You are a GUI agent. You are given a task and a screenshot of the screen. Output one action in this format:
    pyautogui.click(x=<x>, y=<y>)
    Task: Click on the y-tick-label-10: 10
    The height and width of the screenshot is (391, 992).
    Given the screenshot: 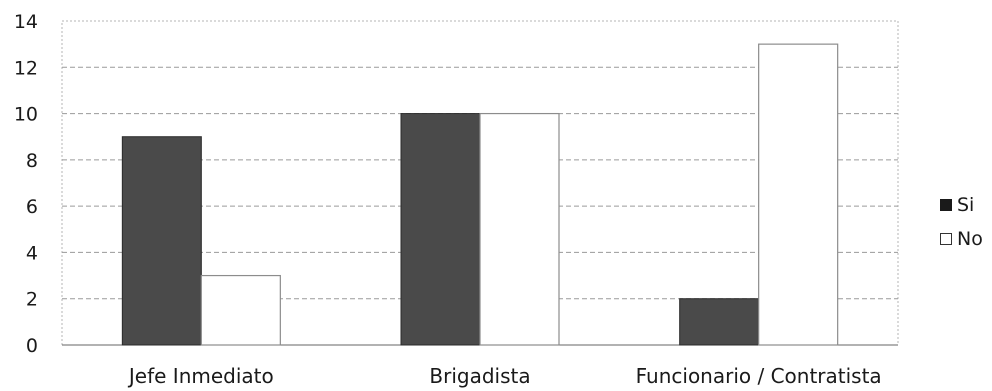 What is the action you would take?
    pyautogui.click(x=26, y=115)
    